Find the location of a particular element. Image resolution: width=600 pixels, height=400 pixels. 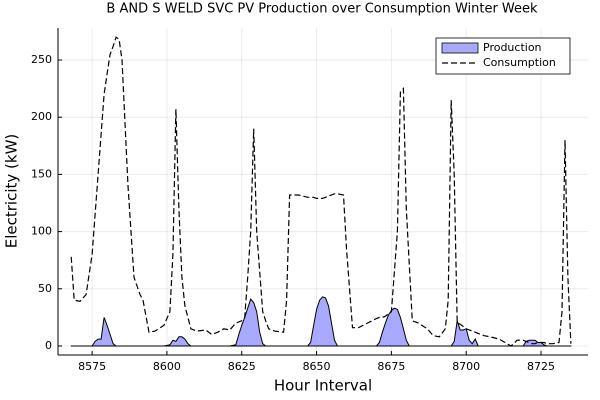

y-axis-label: Electricity (kW) is located at coordinates (12, 191).